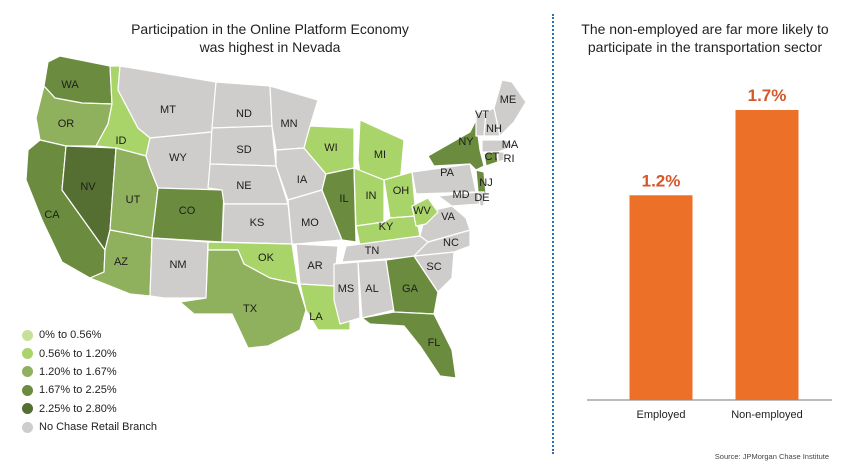 Image resolution: width=843 pixels, height=472 pixels. I want to click on state-label-ct: CT, so click(492, 157).